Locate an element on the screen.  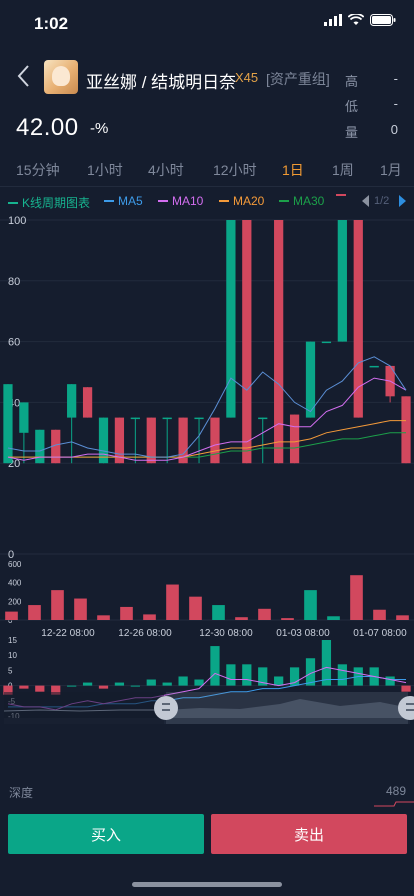
date-label: 01-07 08:00 is located at coordinates (380, 633).